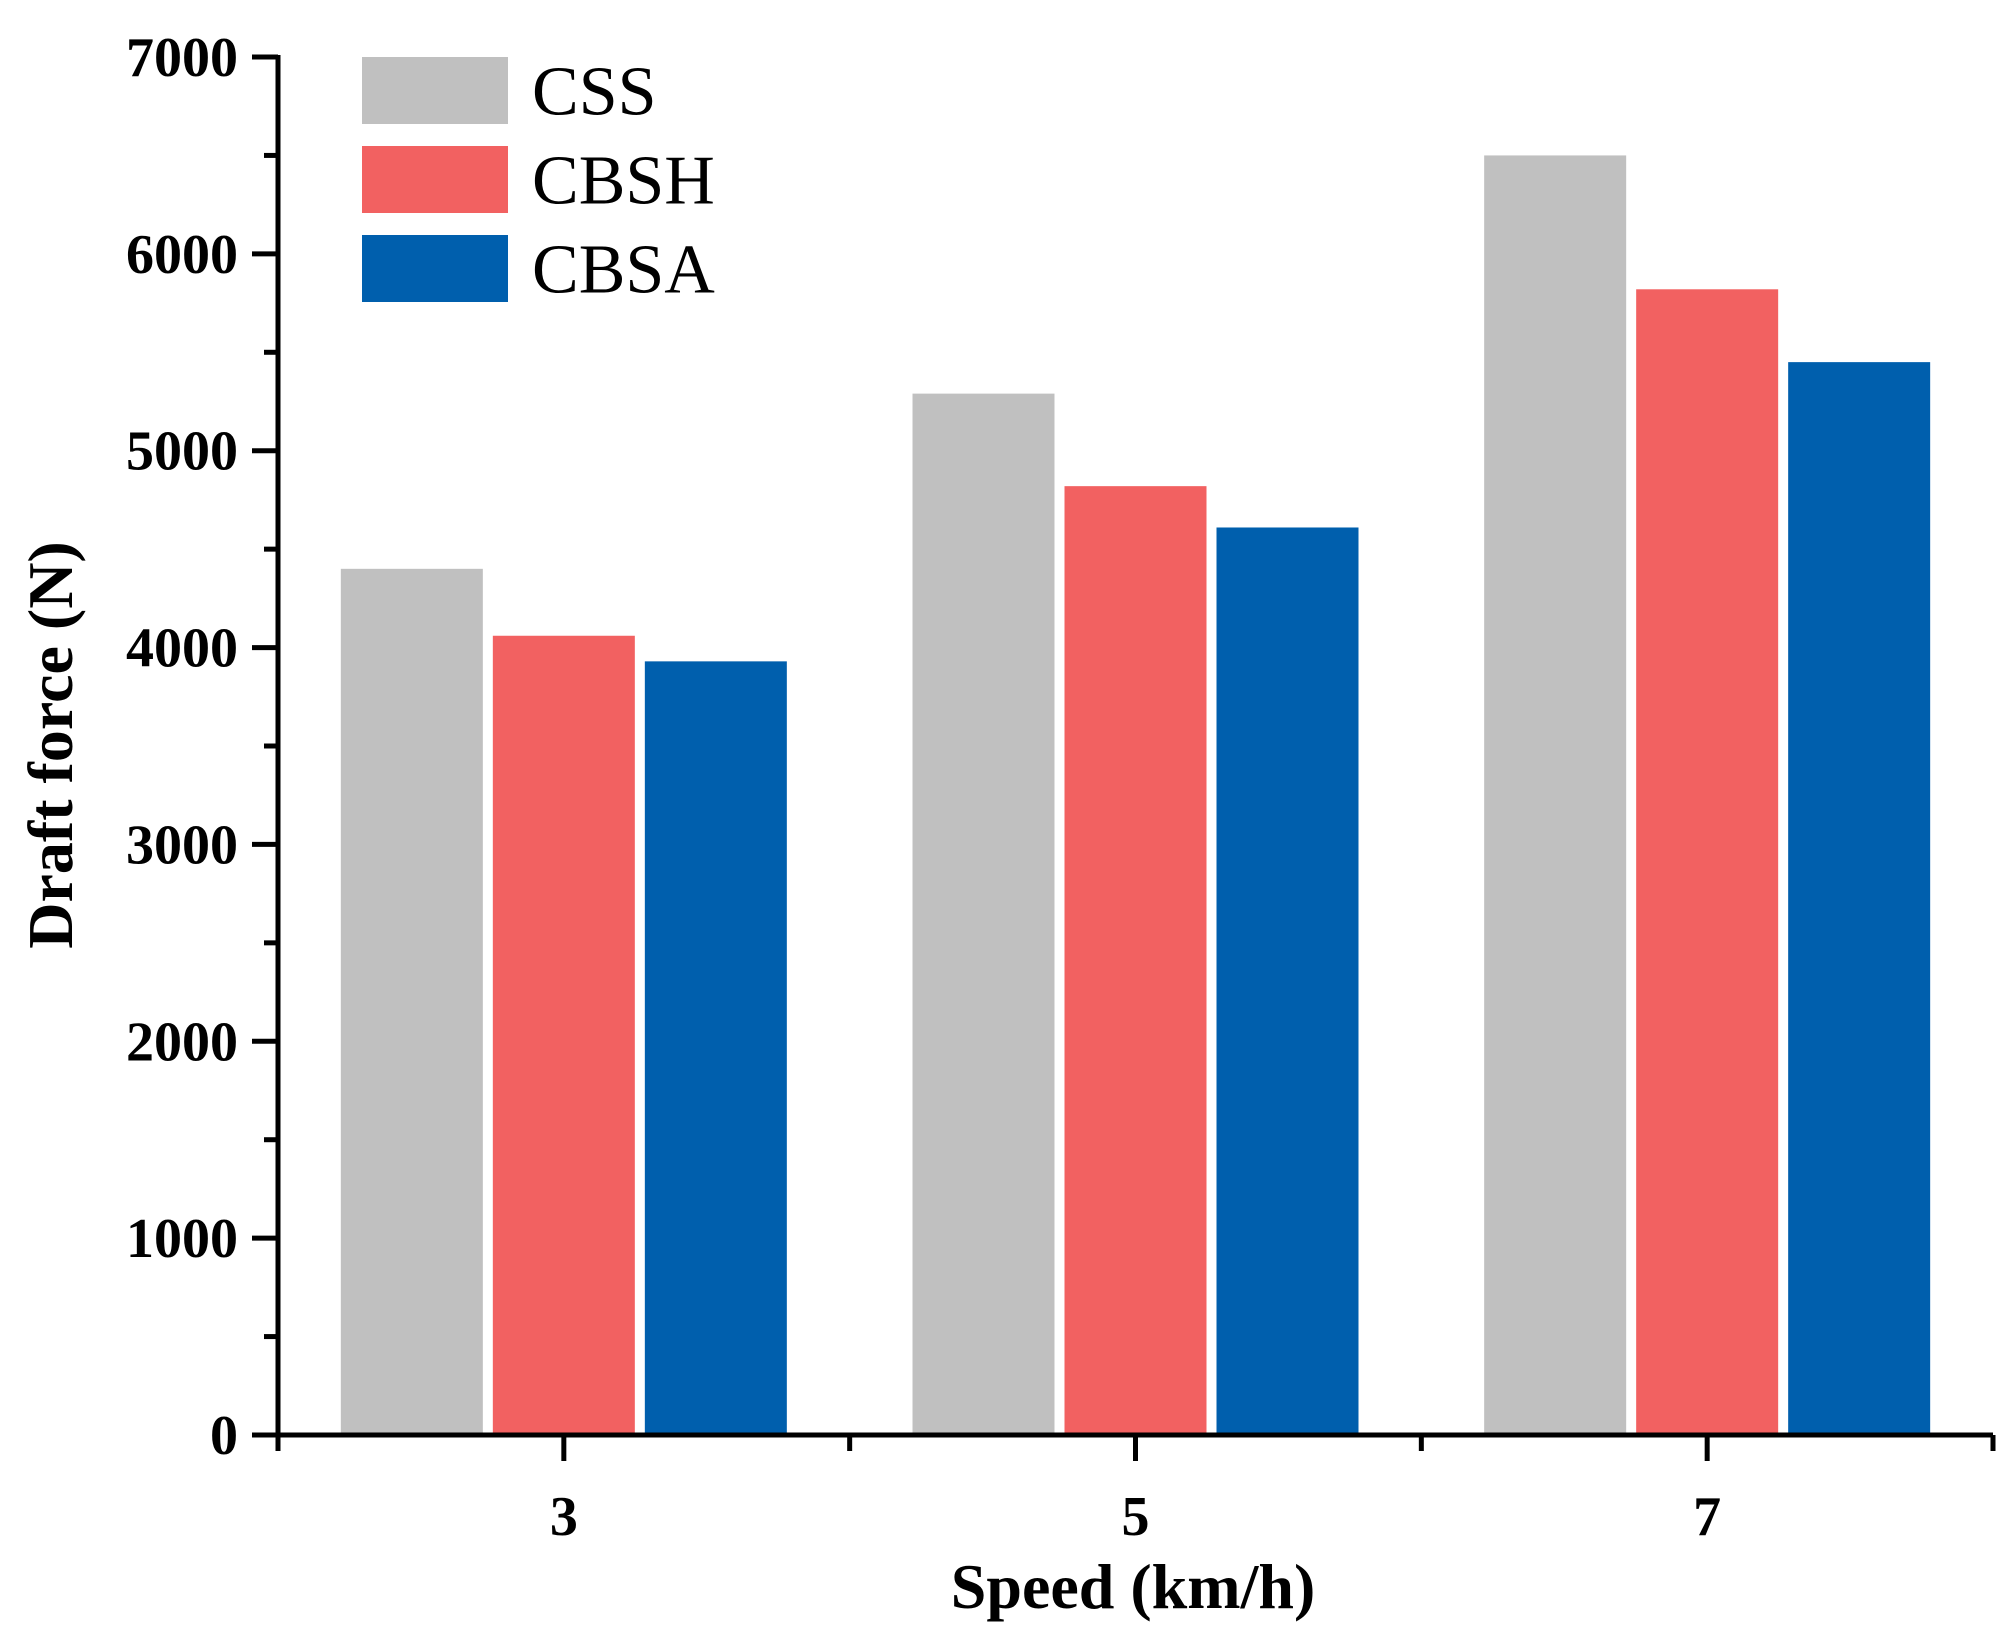 This screenshot has height=1646, width=2008. Describe the element at coordinates (1133, 1586) in the screenshot. I see `x-axis-title: Speed (km/h)` at that location.